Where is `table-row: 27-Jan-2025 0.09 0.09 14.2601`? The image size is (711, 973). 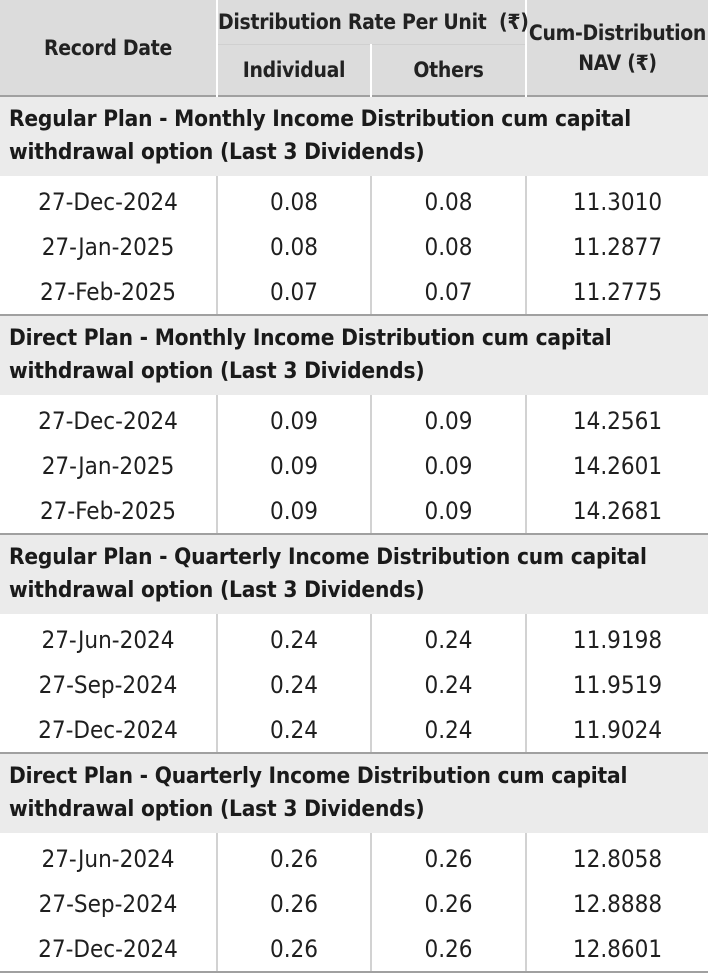 table-row: 27-Jan-2025 0.09 0.09 14.2601 is located at coordinates (354, 465).